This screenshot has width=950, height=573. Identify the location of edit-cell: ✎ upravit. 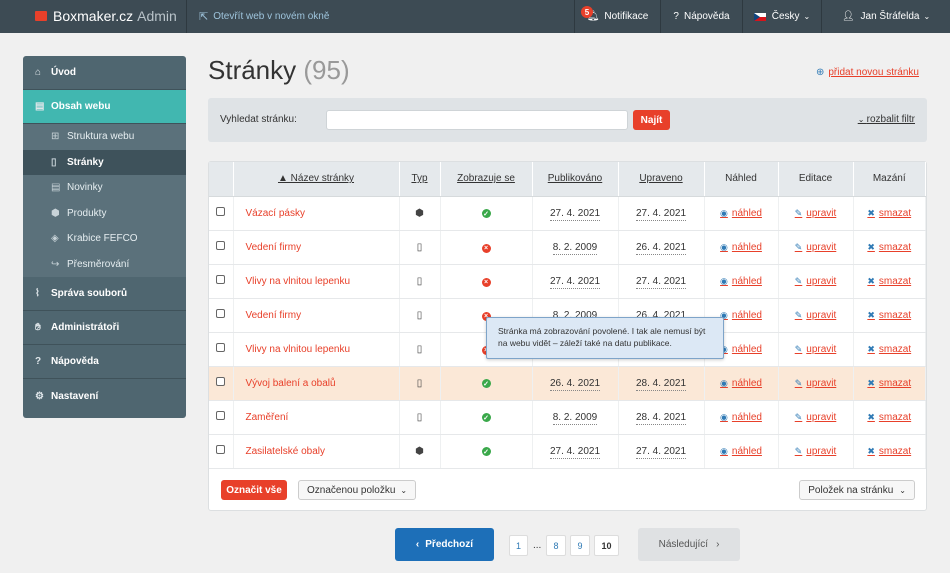
(816, 213).